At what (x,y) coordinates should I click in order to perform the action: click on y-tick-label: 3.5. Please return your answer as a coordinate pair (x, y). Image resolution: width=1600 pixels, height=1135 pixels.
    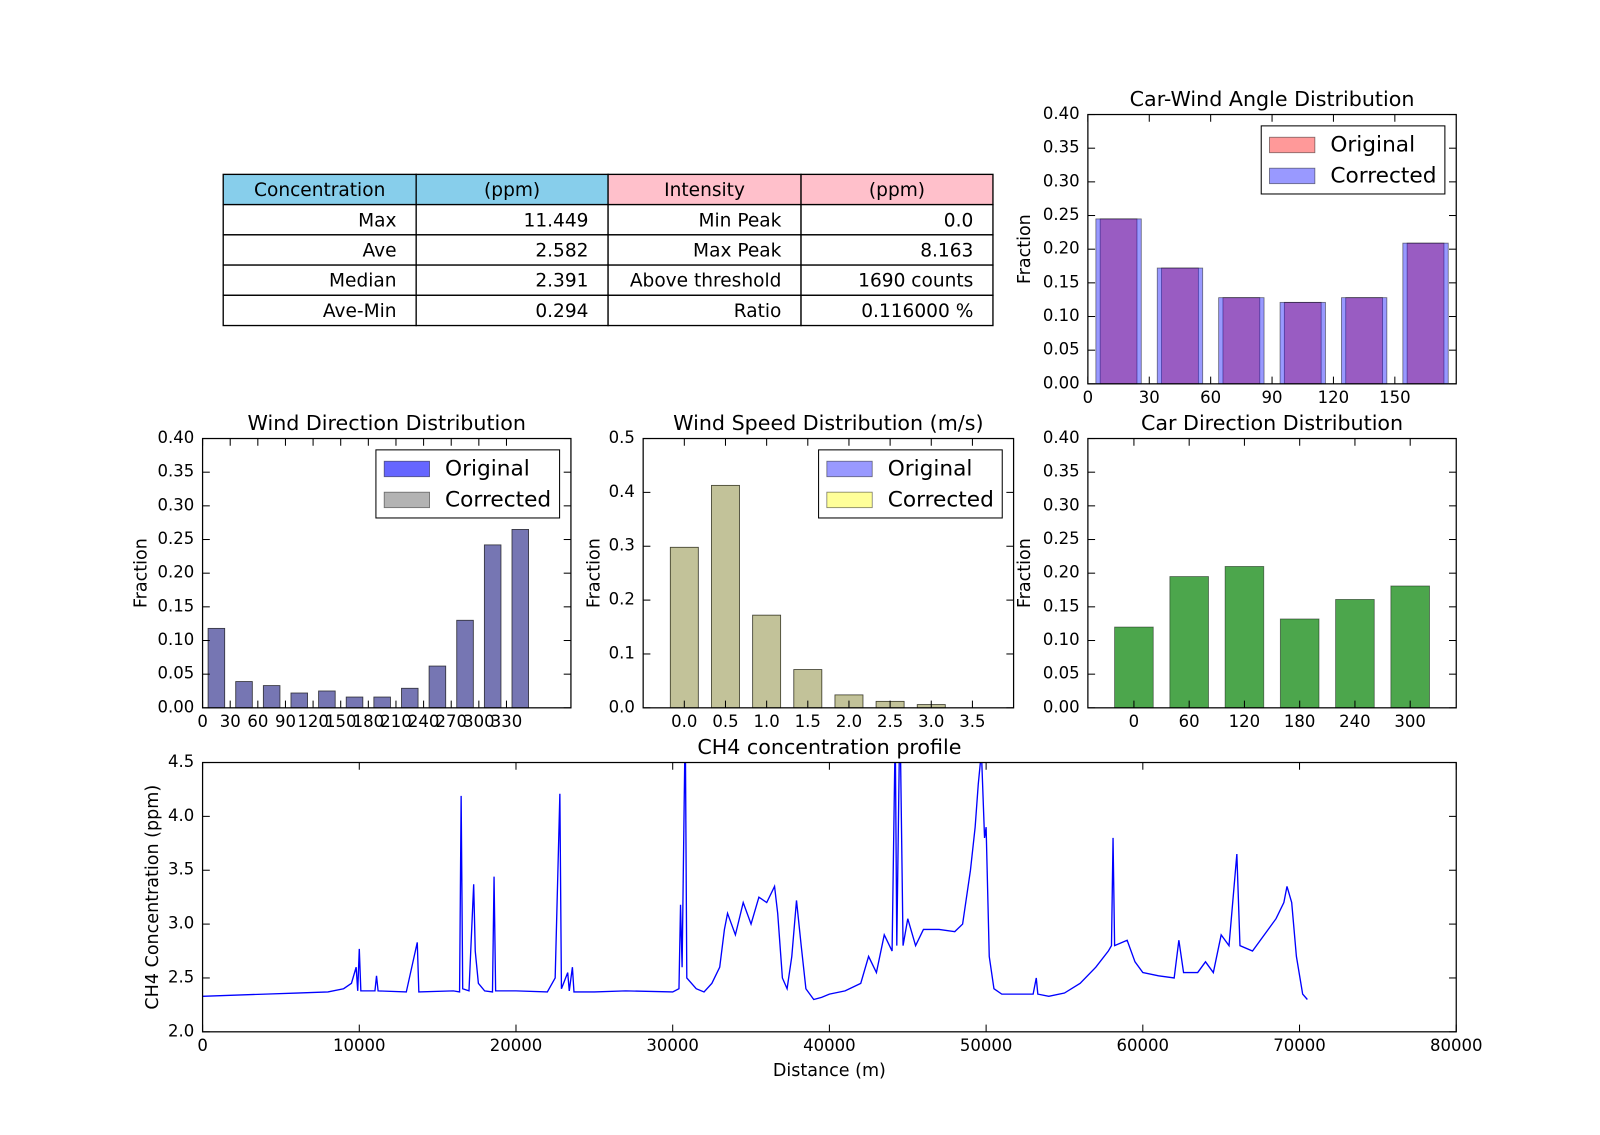
    Looking at the image, I should click on (181, 869).